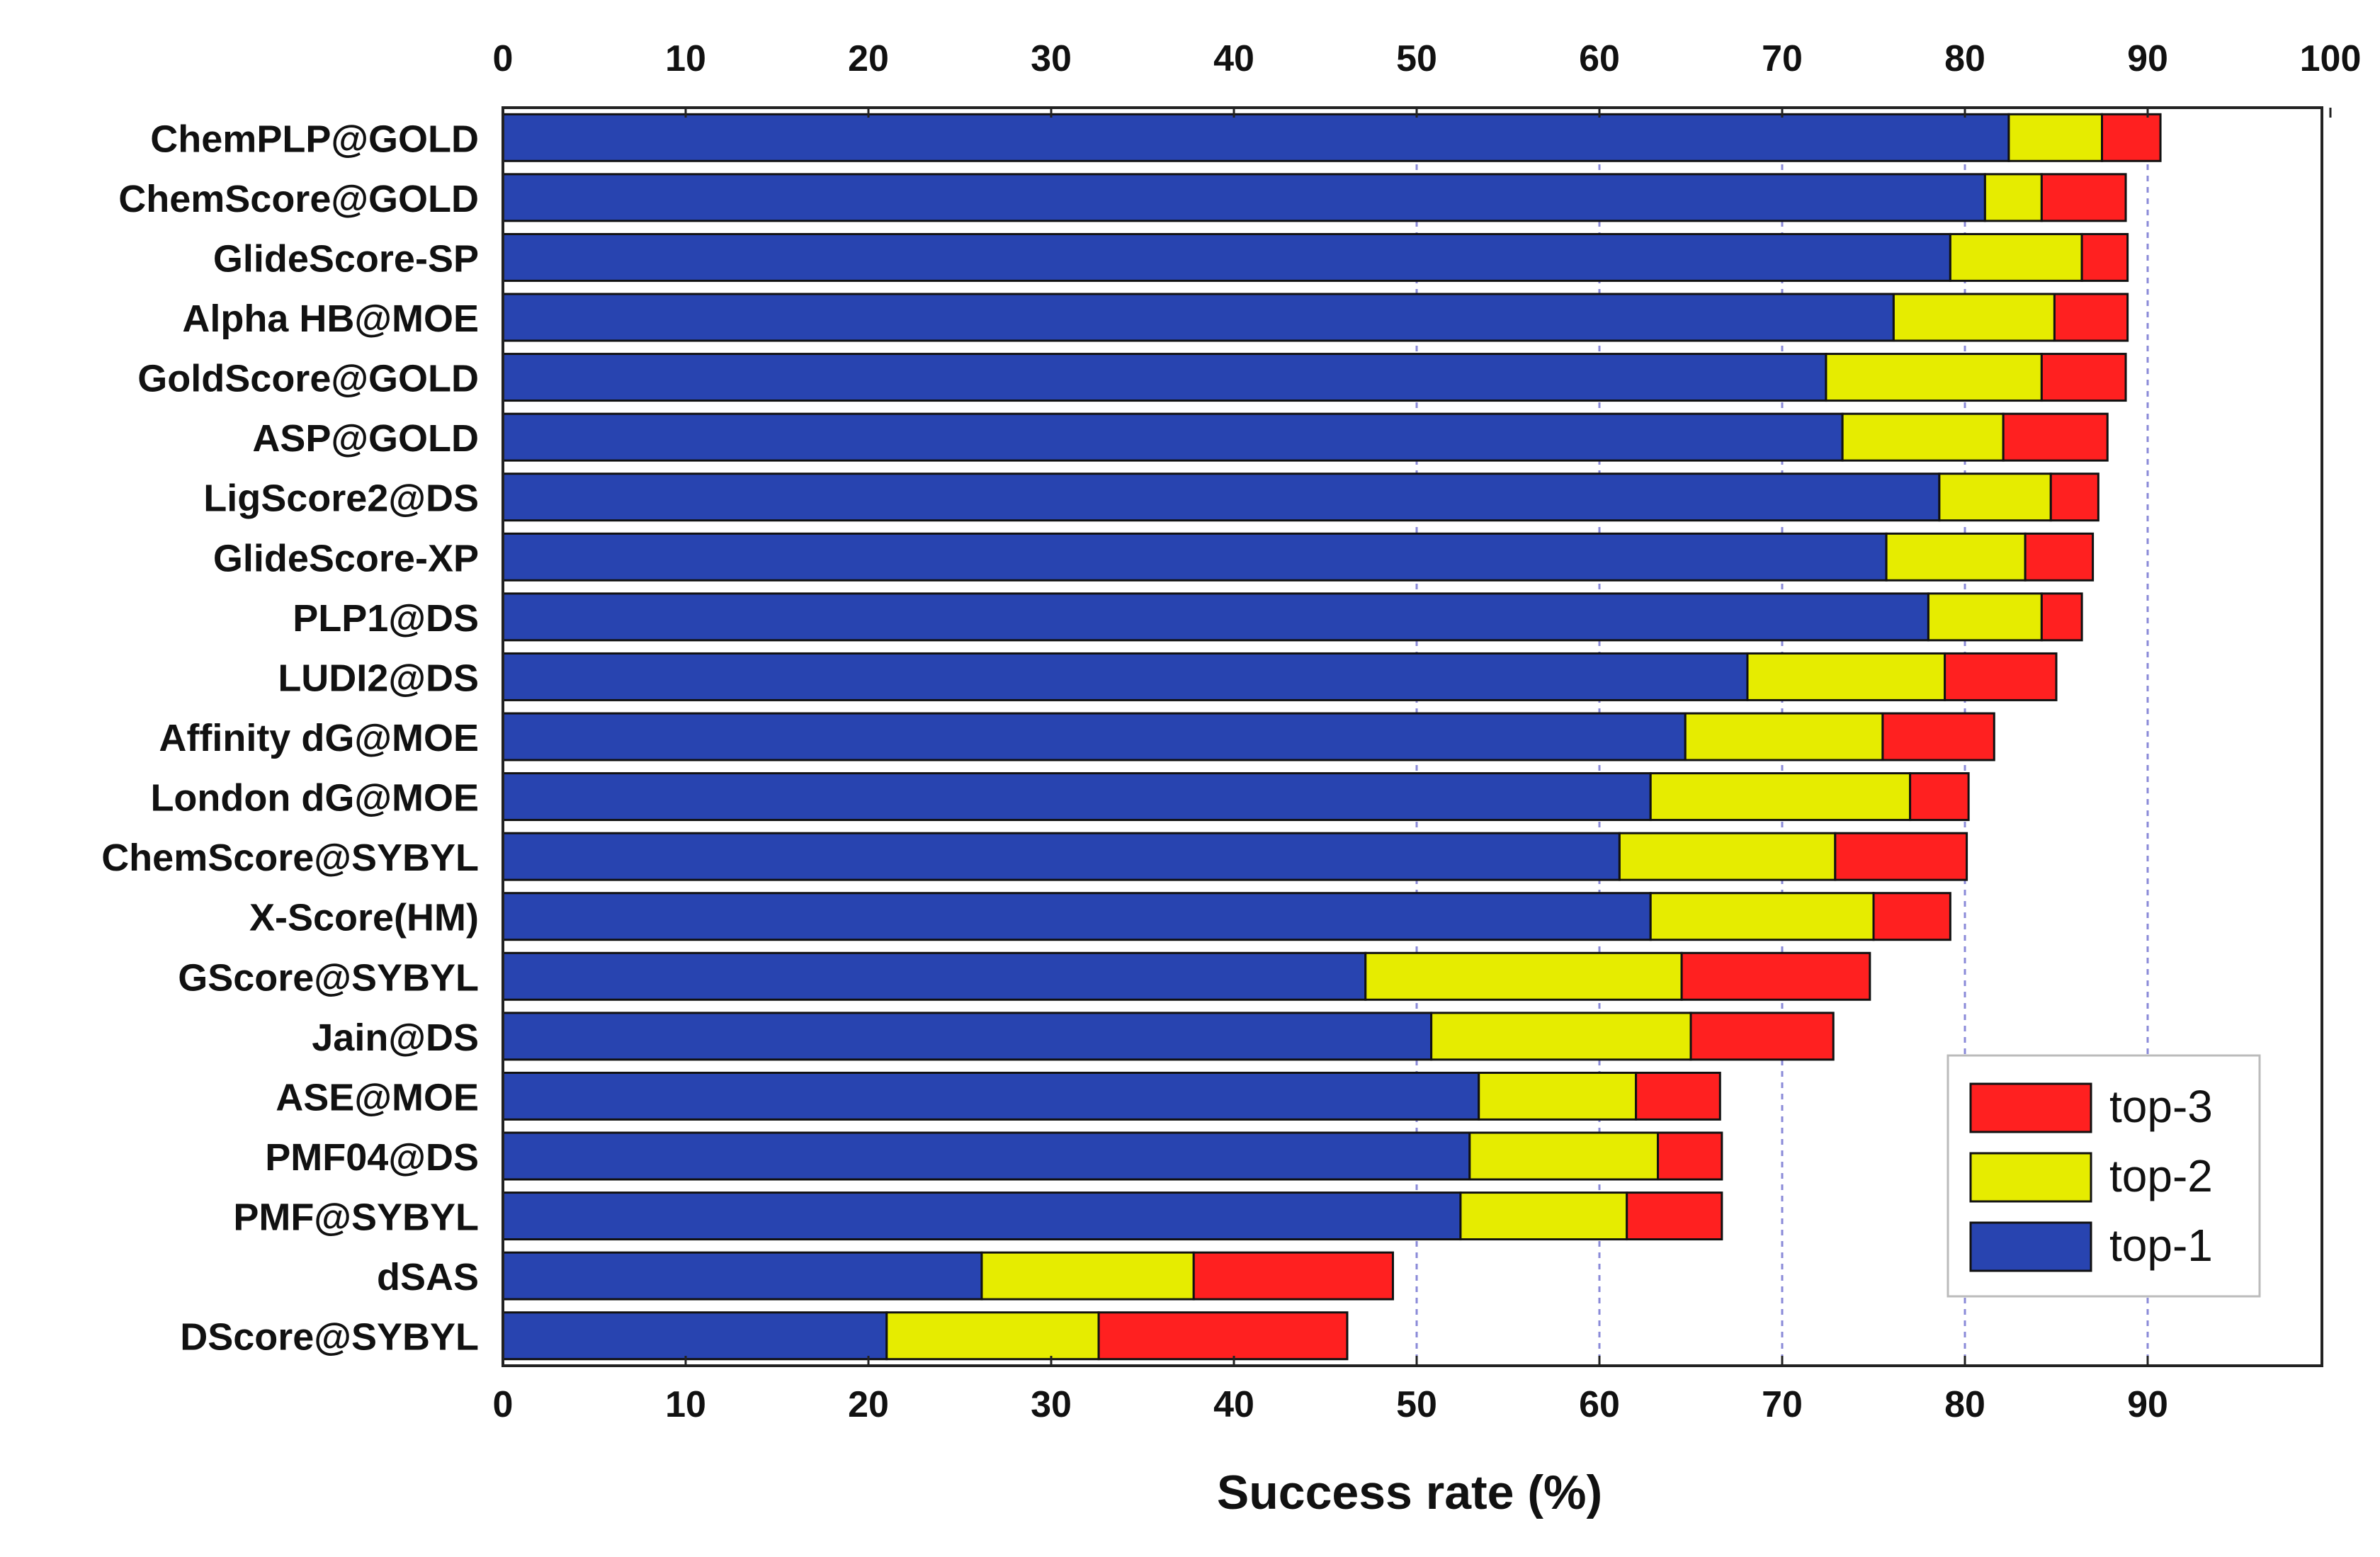  Describe the element at coordinates (2104, 1176) in the screenshot. I see `legend: top-3 top-2 top-1` at that location.